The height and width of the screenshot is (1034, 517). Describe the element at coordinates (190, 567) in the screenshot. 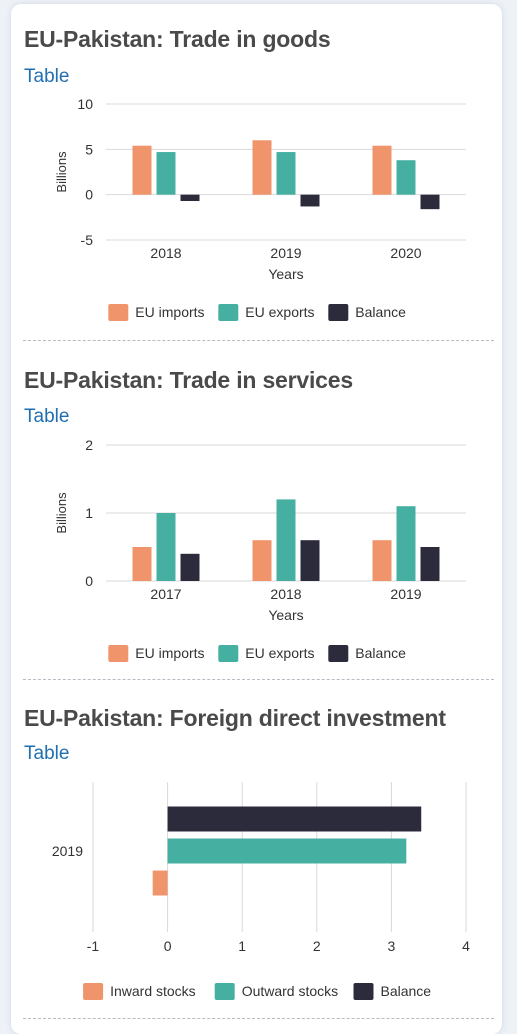

I see `bar-balance-2017` at that location.